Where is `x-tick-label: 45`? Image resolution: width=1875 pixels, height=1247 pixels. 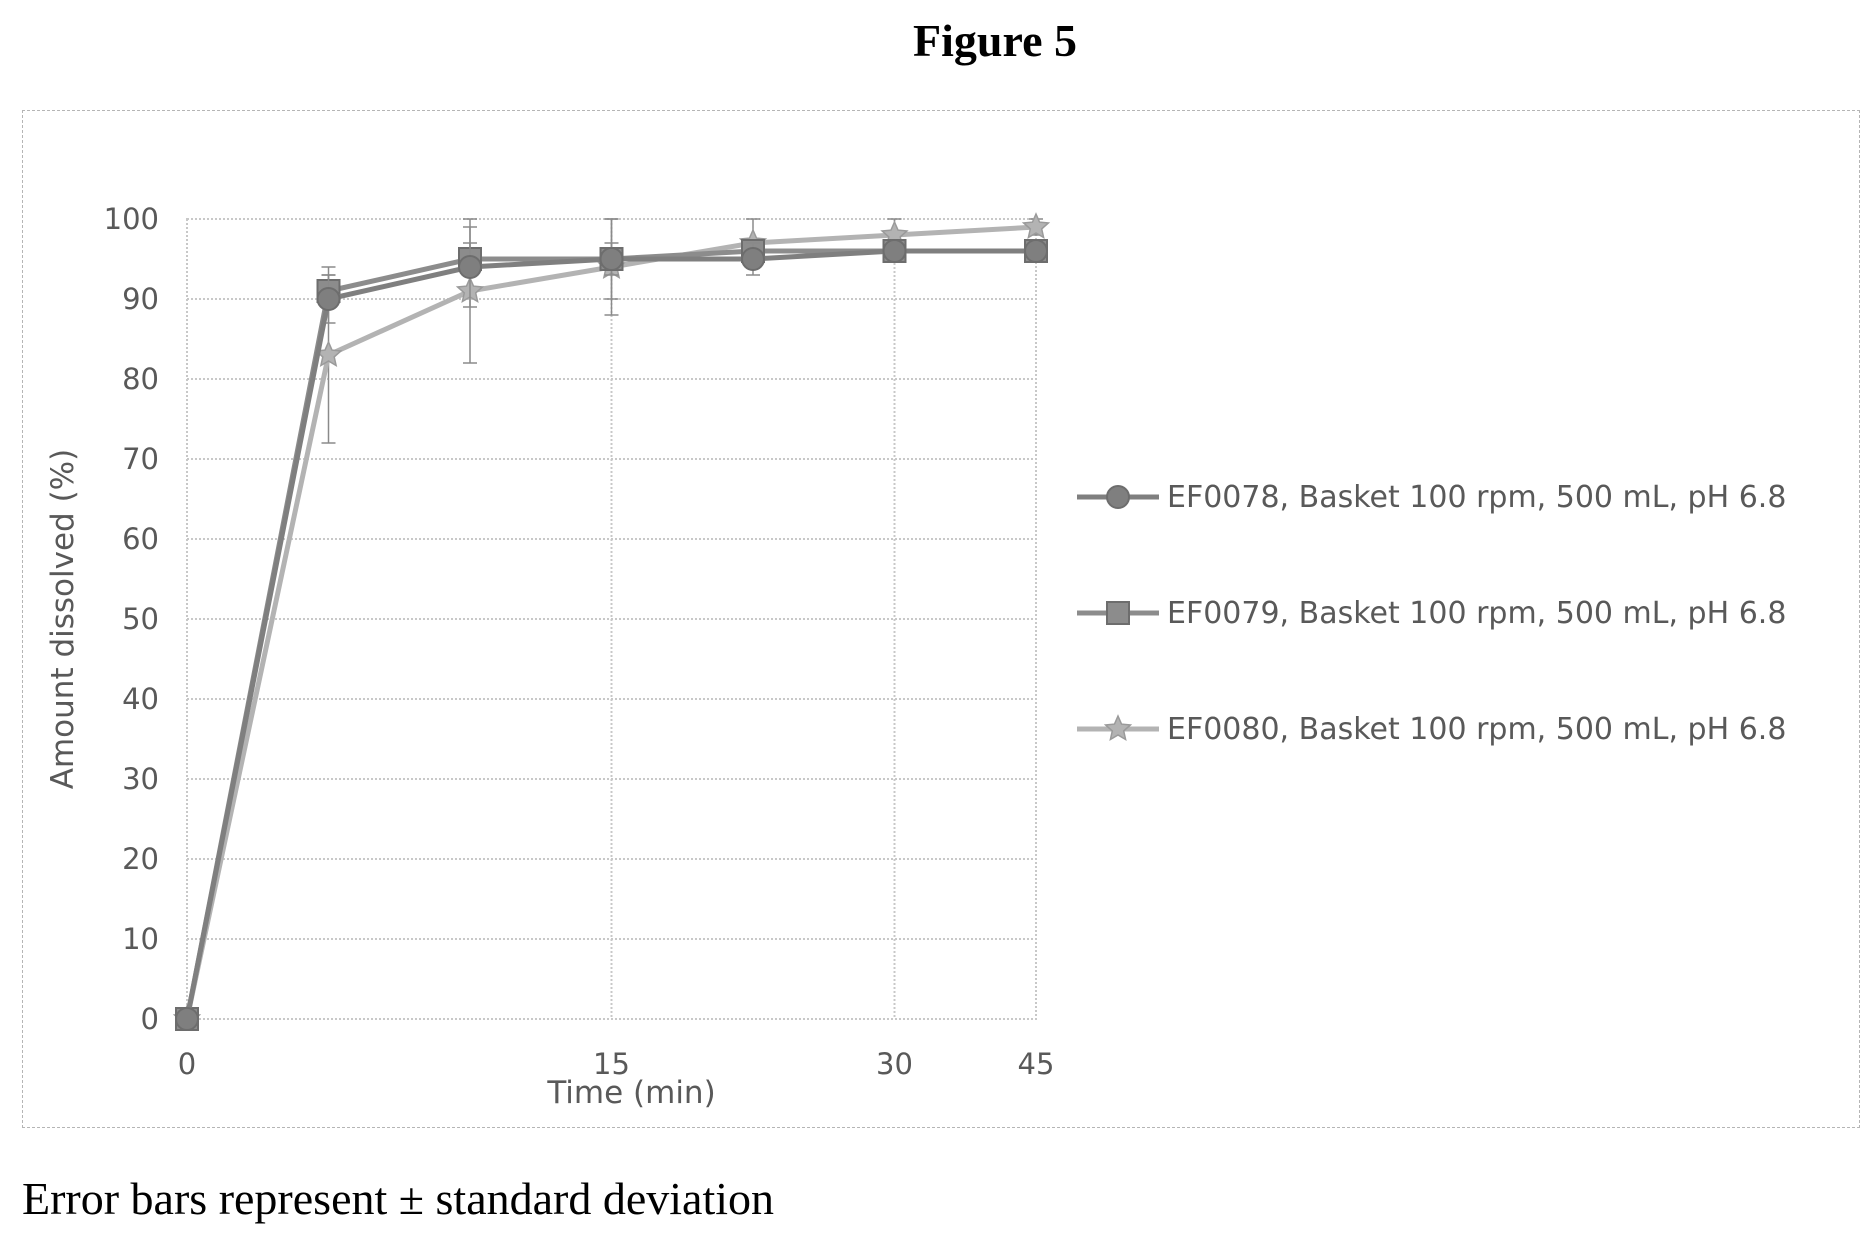 x-tick-label: 45 is located at coordinates (1036, 1064).